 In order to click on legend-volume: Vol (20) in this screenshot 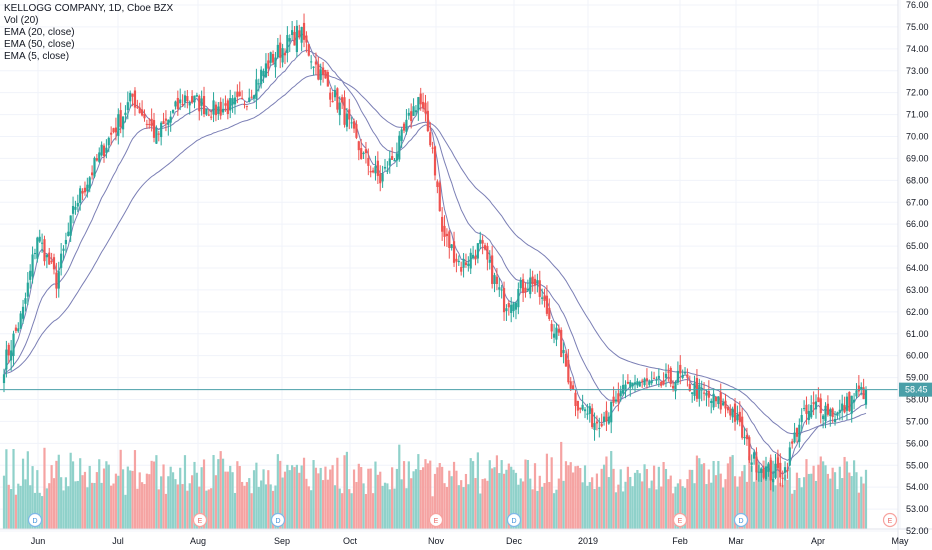, I will do `click(21, 20)`.